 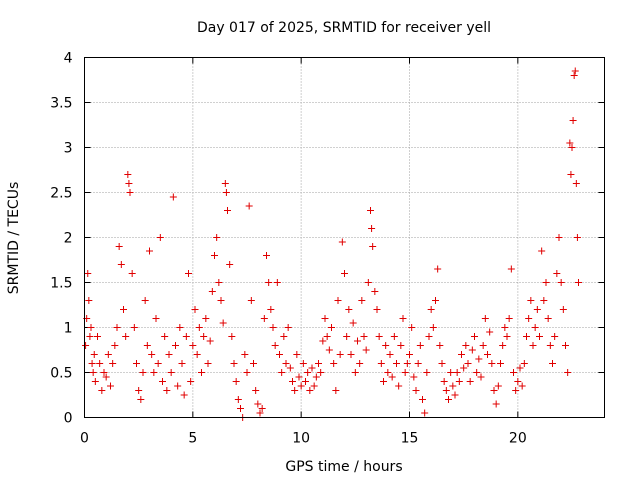 I want to click on x-tick-label: 0, so click(x=84, y=439).